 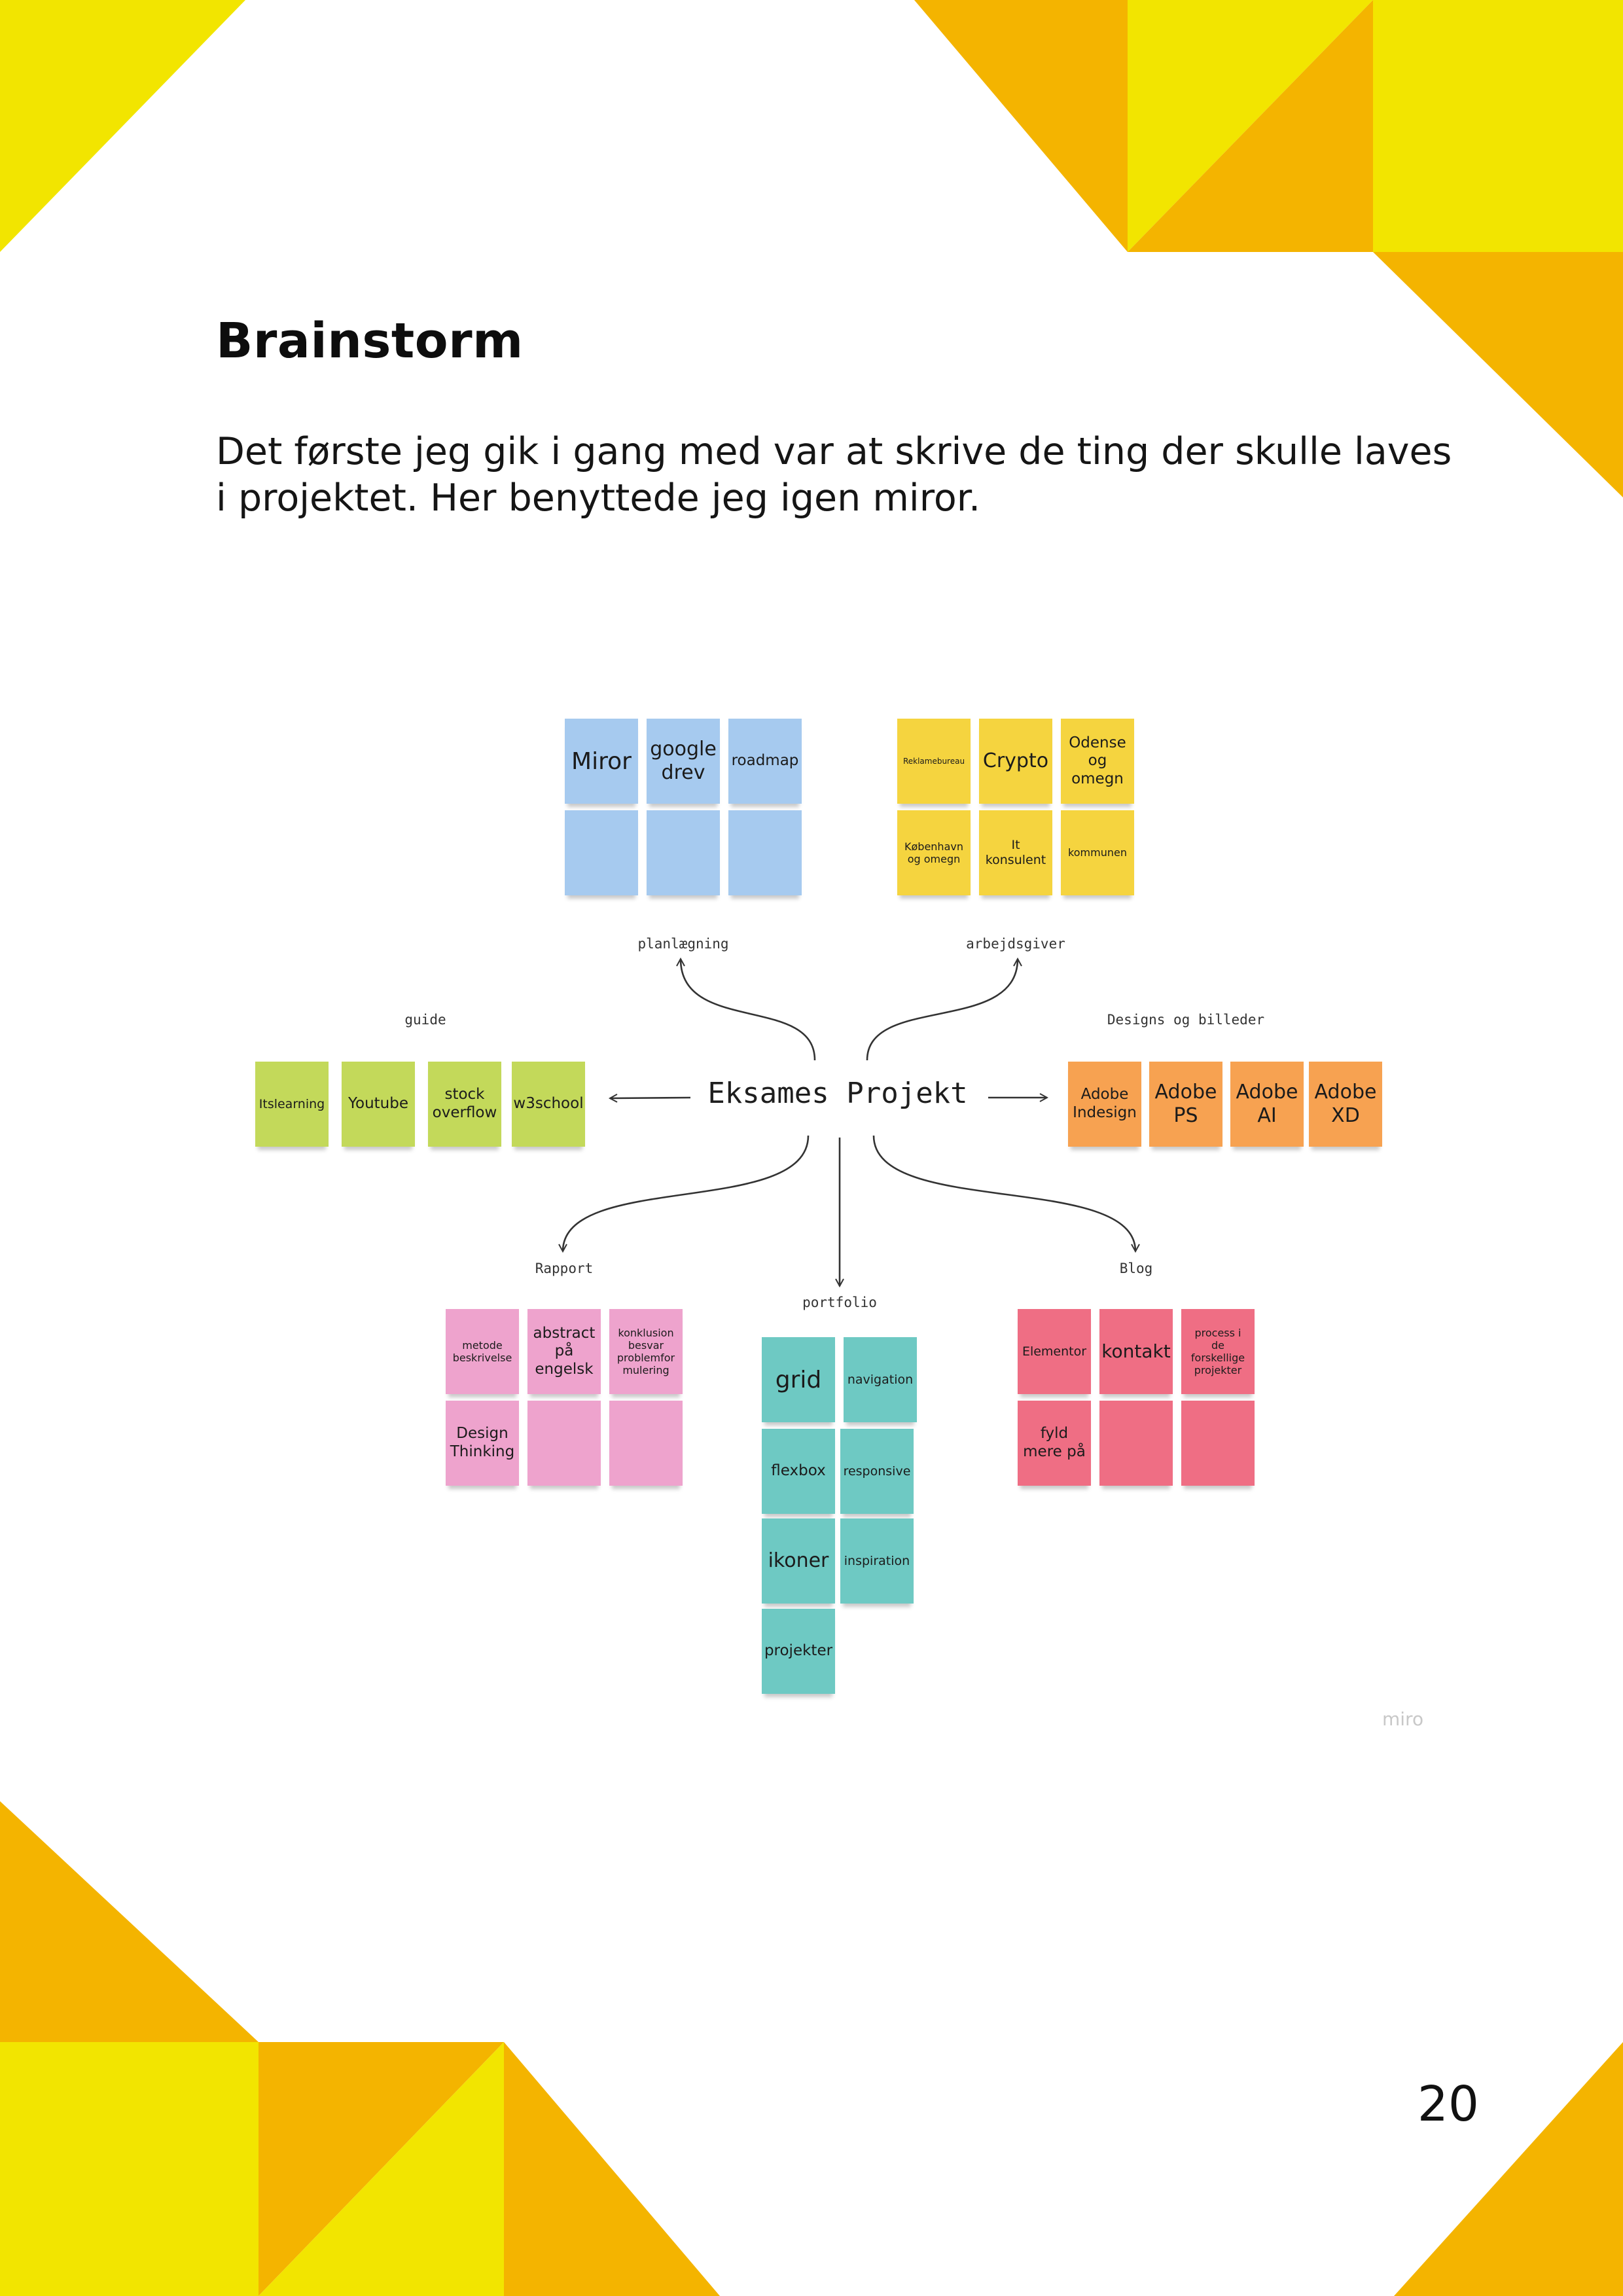 I want to click on note-portfolio-5: ikoner, so click(x=798, y=1561).